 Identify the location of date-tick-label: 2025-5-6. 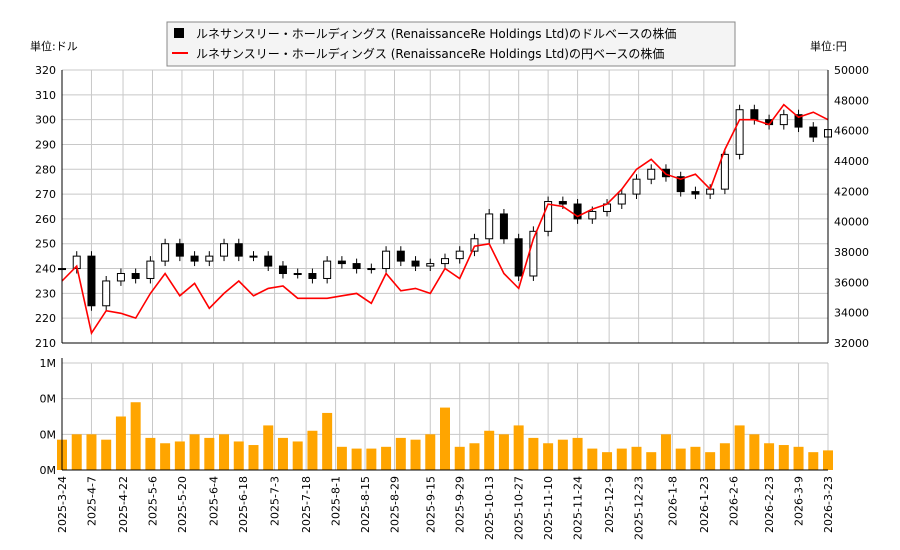
(152, 501).